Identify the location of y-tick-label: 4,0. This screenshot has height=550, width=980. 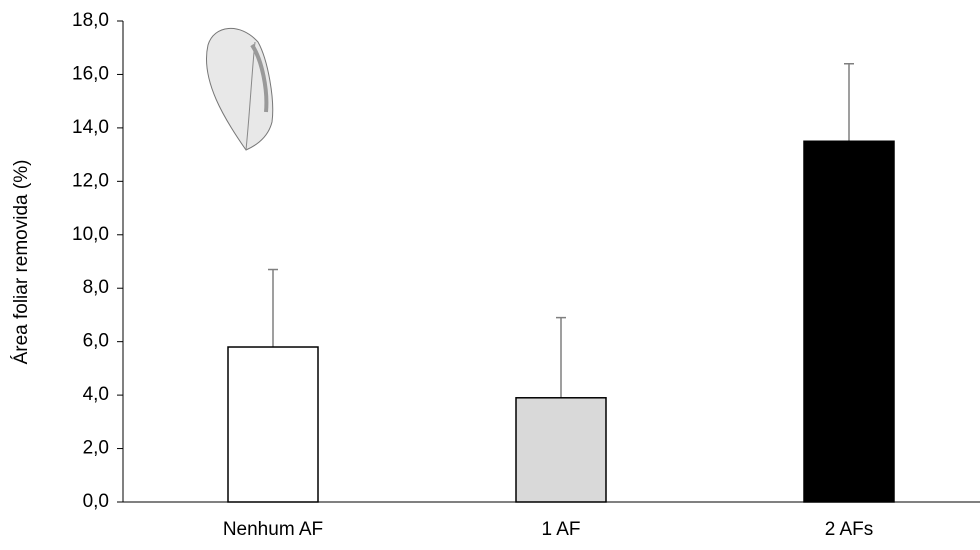
(96, 394).